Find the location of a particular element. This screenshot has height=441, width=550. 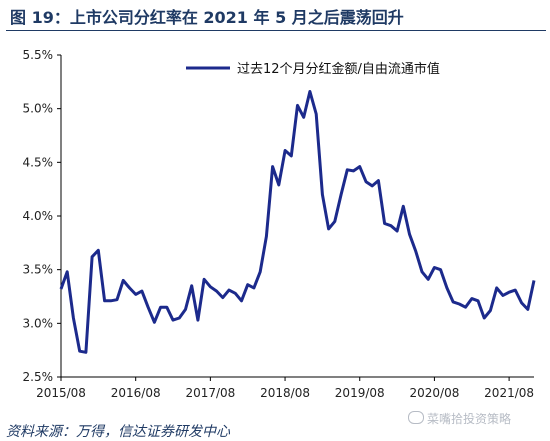

y-axis-ticks: 2.5% 3.0% 3.5% 4.0% 4.5% 5.0% 5.5% is located at coordinates (42, 216).